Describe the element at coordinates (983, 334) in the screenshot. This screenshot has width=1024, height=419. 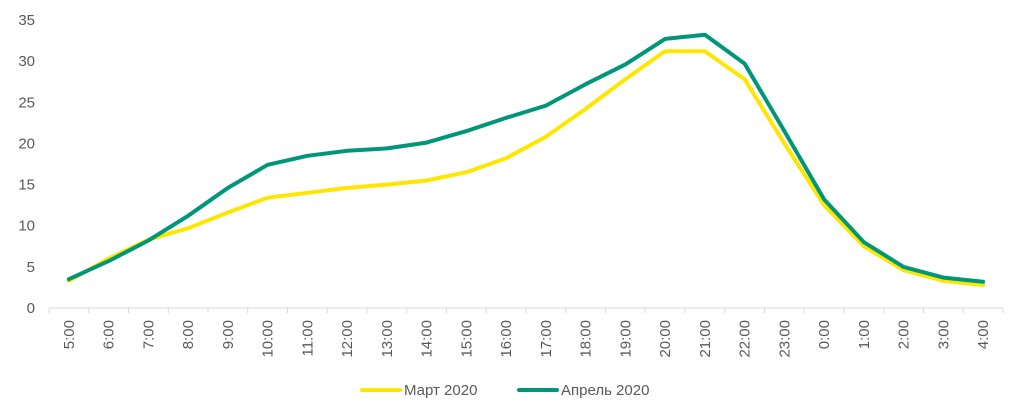
I see `x-tick-label: 4:00` at that location.